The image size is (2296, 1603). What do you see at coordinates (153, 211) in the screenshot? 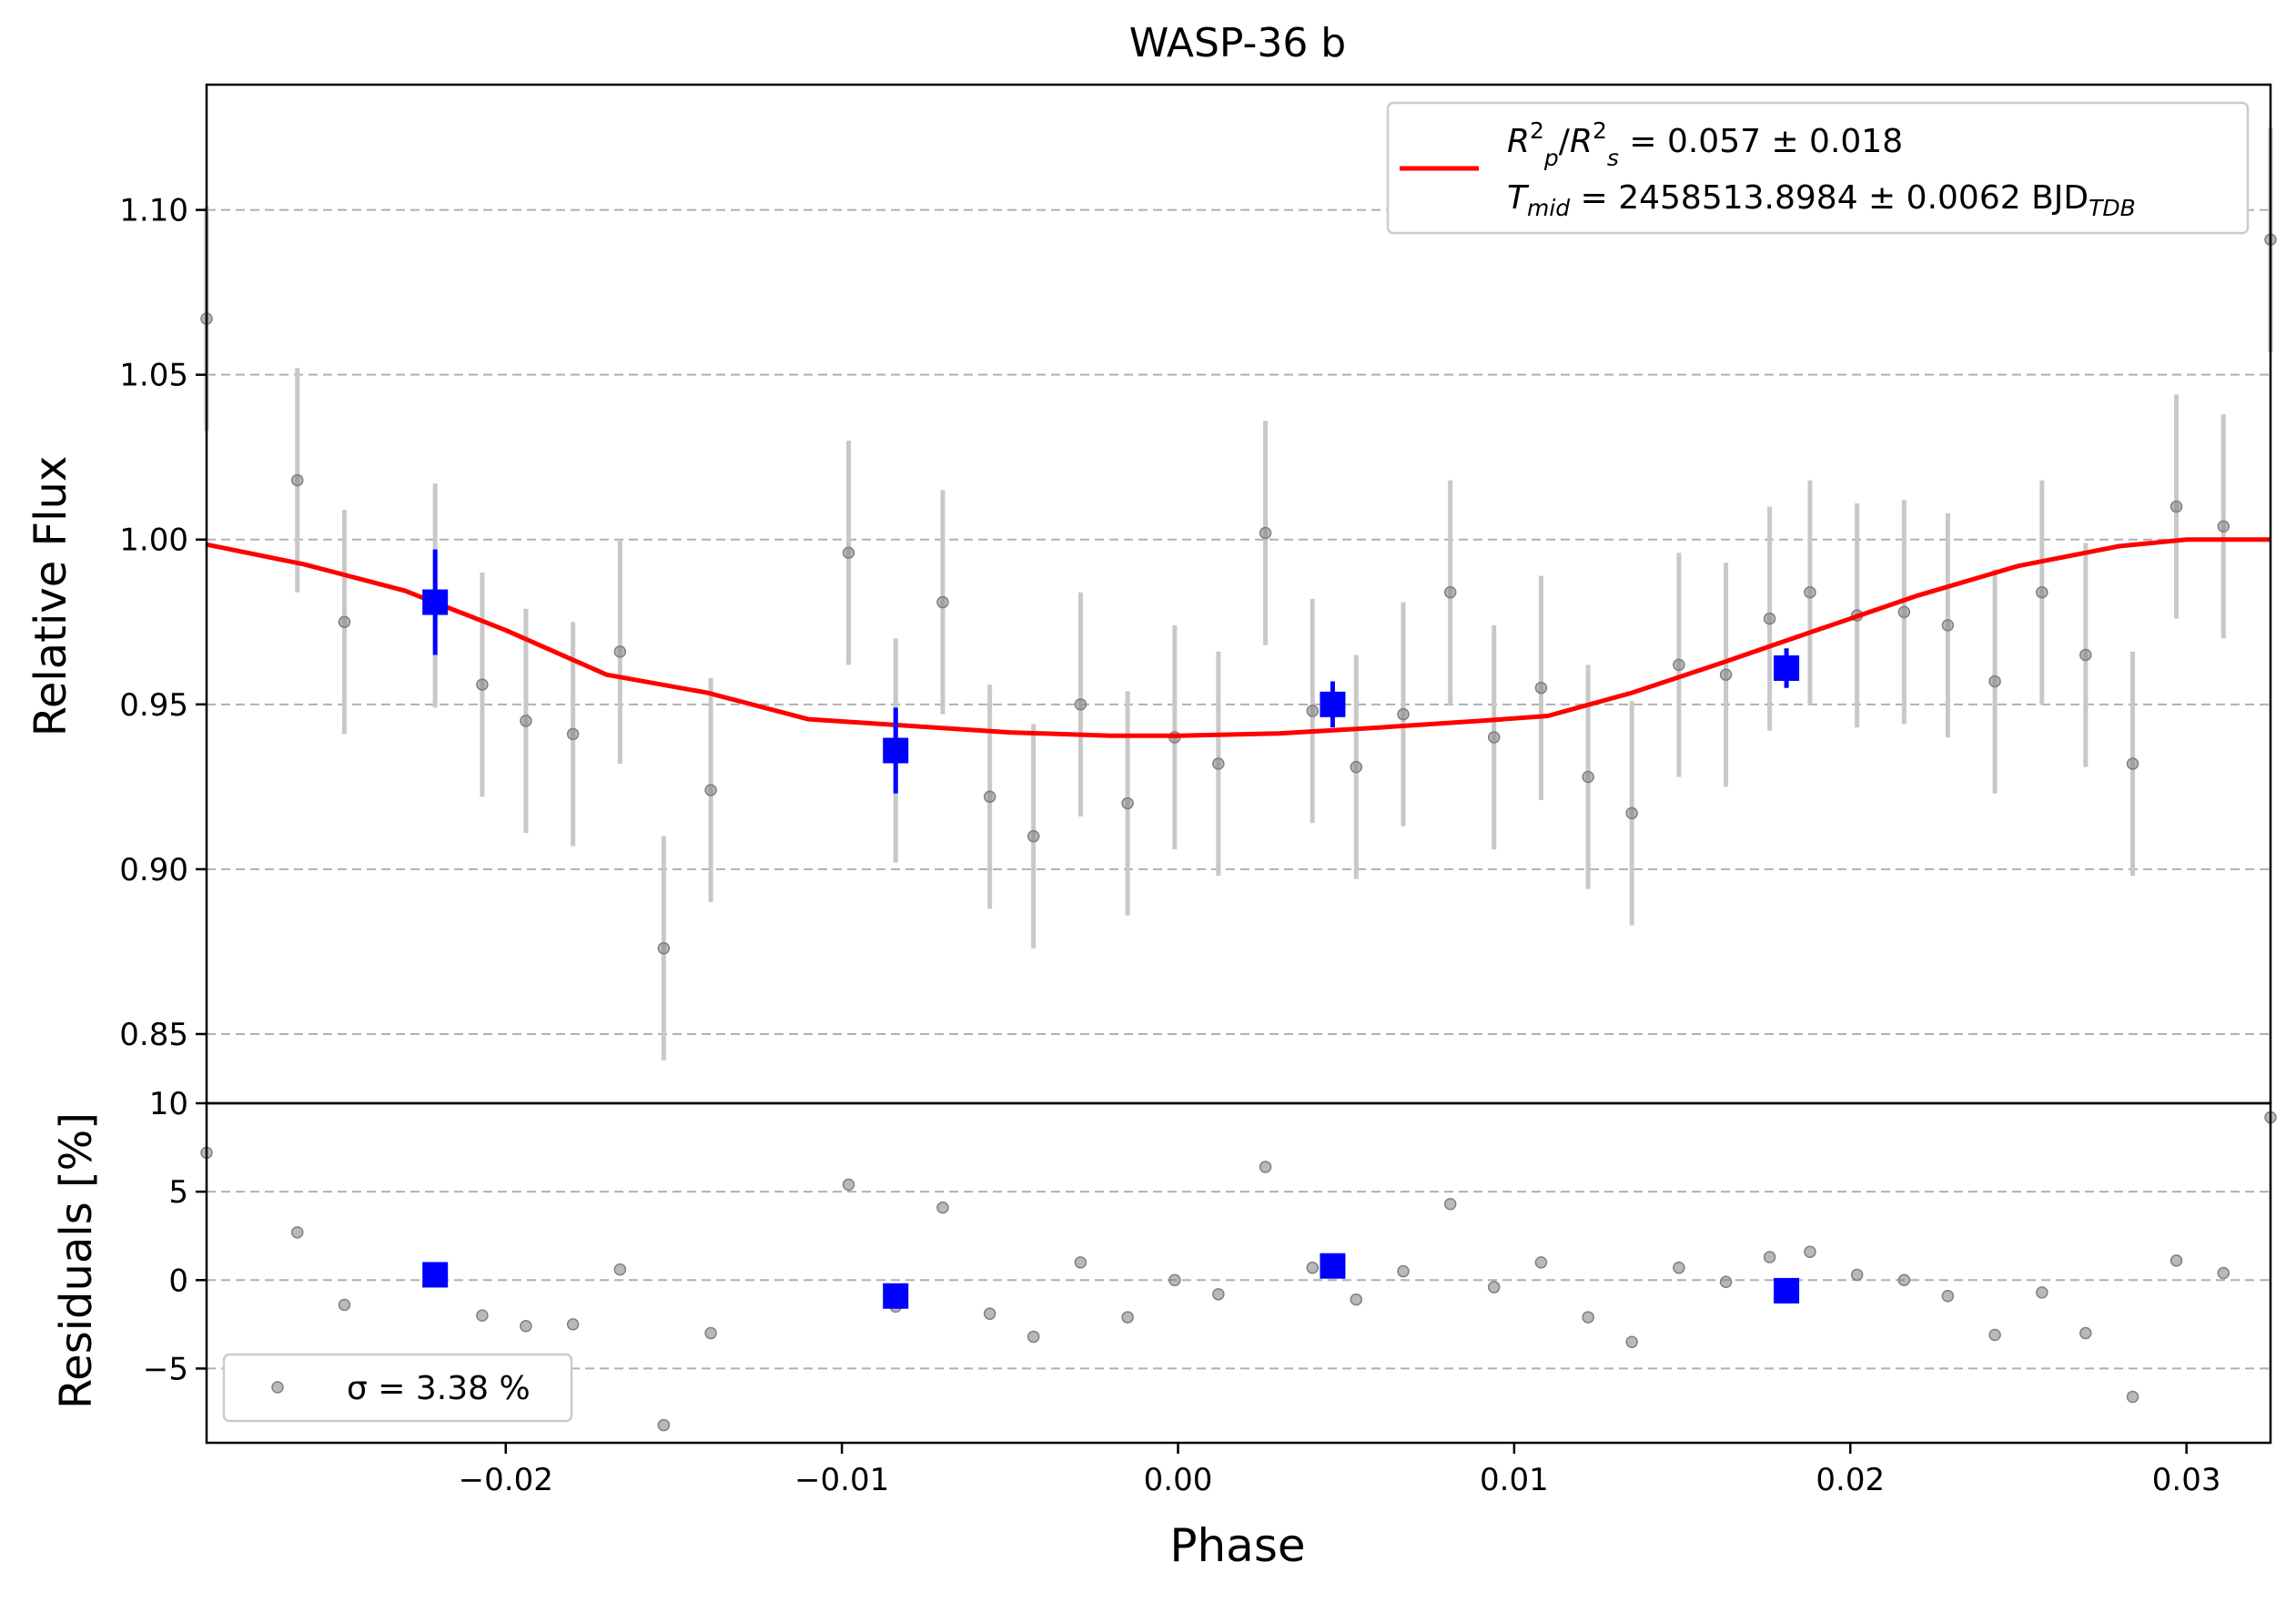
I see `y-tick-label-top: 1.10` at bounding box center [153, 211].